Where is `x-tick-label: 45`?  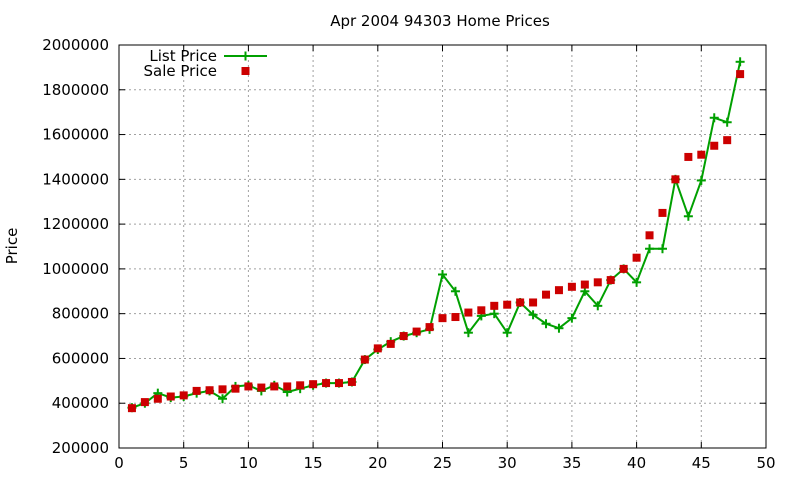
x-tick-label: 45 is located at coordinates (701, 463).